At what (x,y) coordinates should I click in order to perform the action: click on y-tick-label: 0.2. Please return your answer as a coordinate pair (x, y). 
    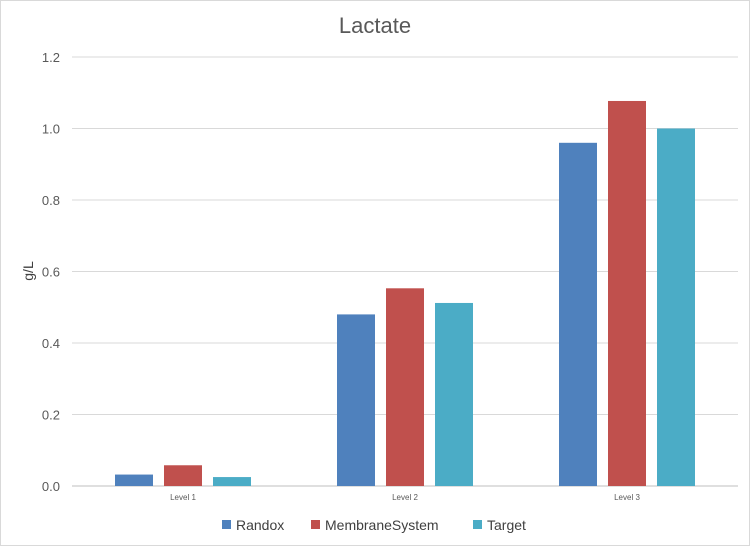
    Looking at the image, I should click on (51, 415).